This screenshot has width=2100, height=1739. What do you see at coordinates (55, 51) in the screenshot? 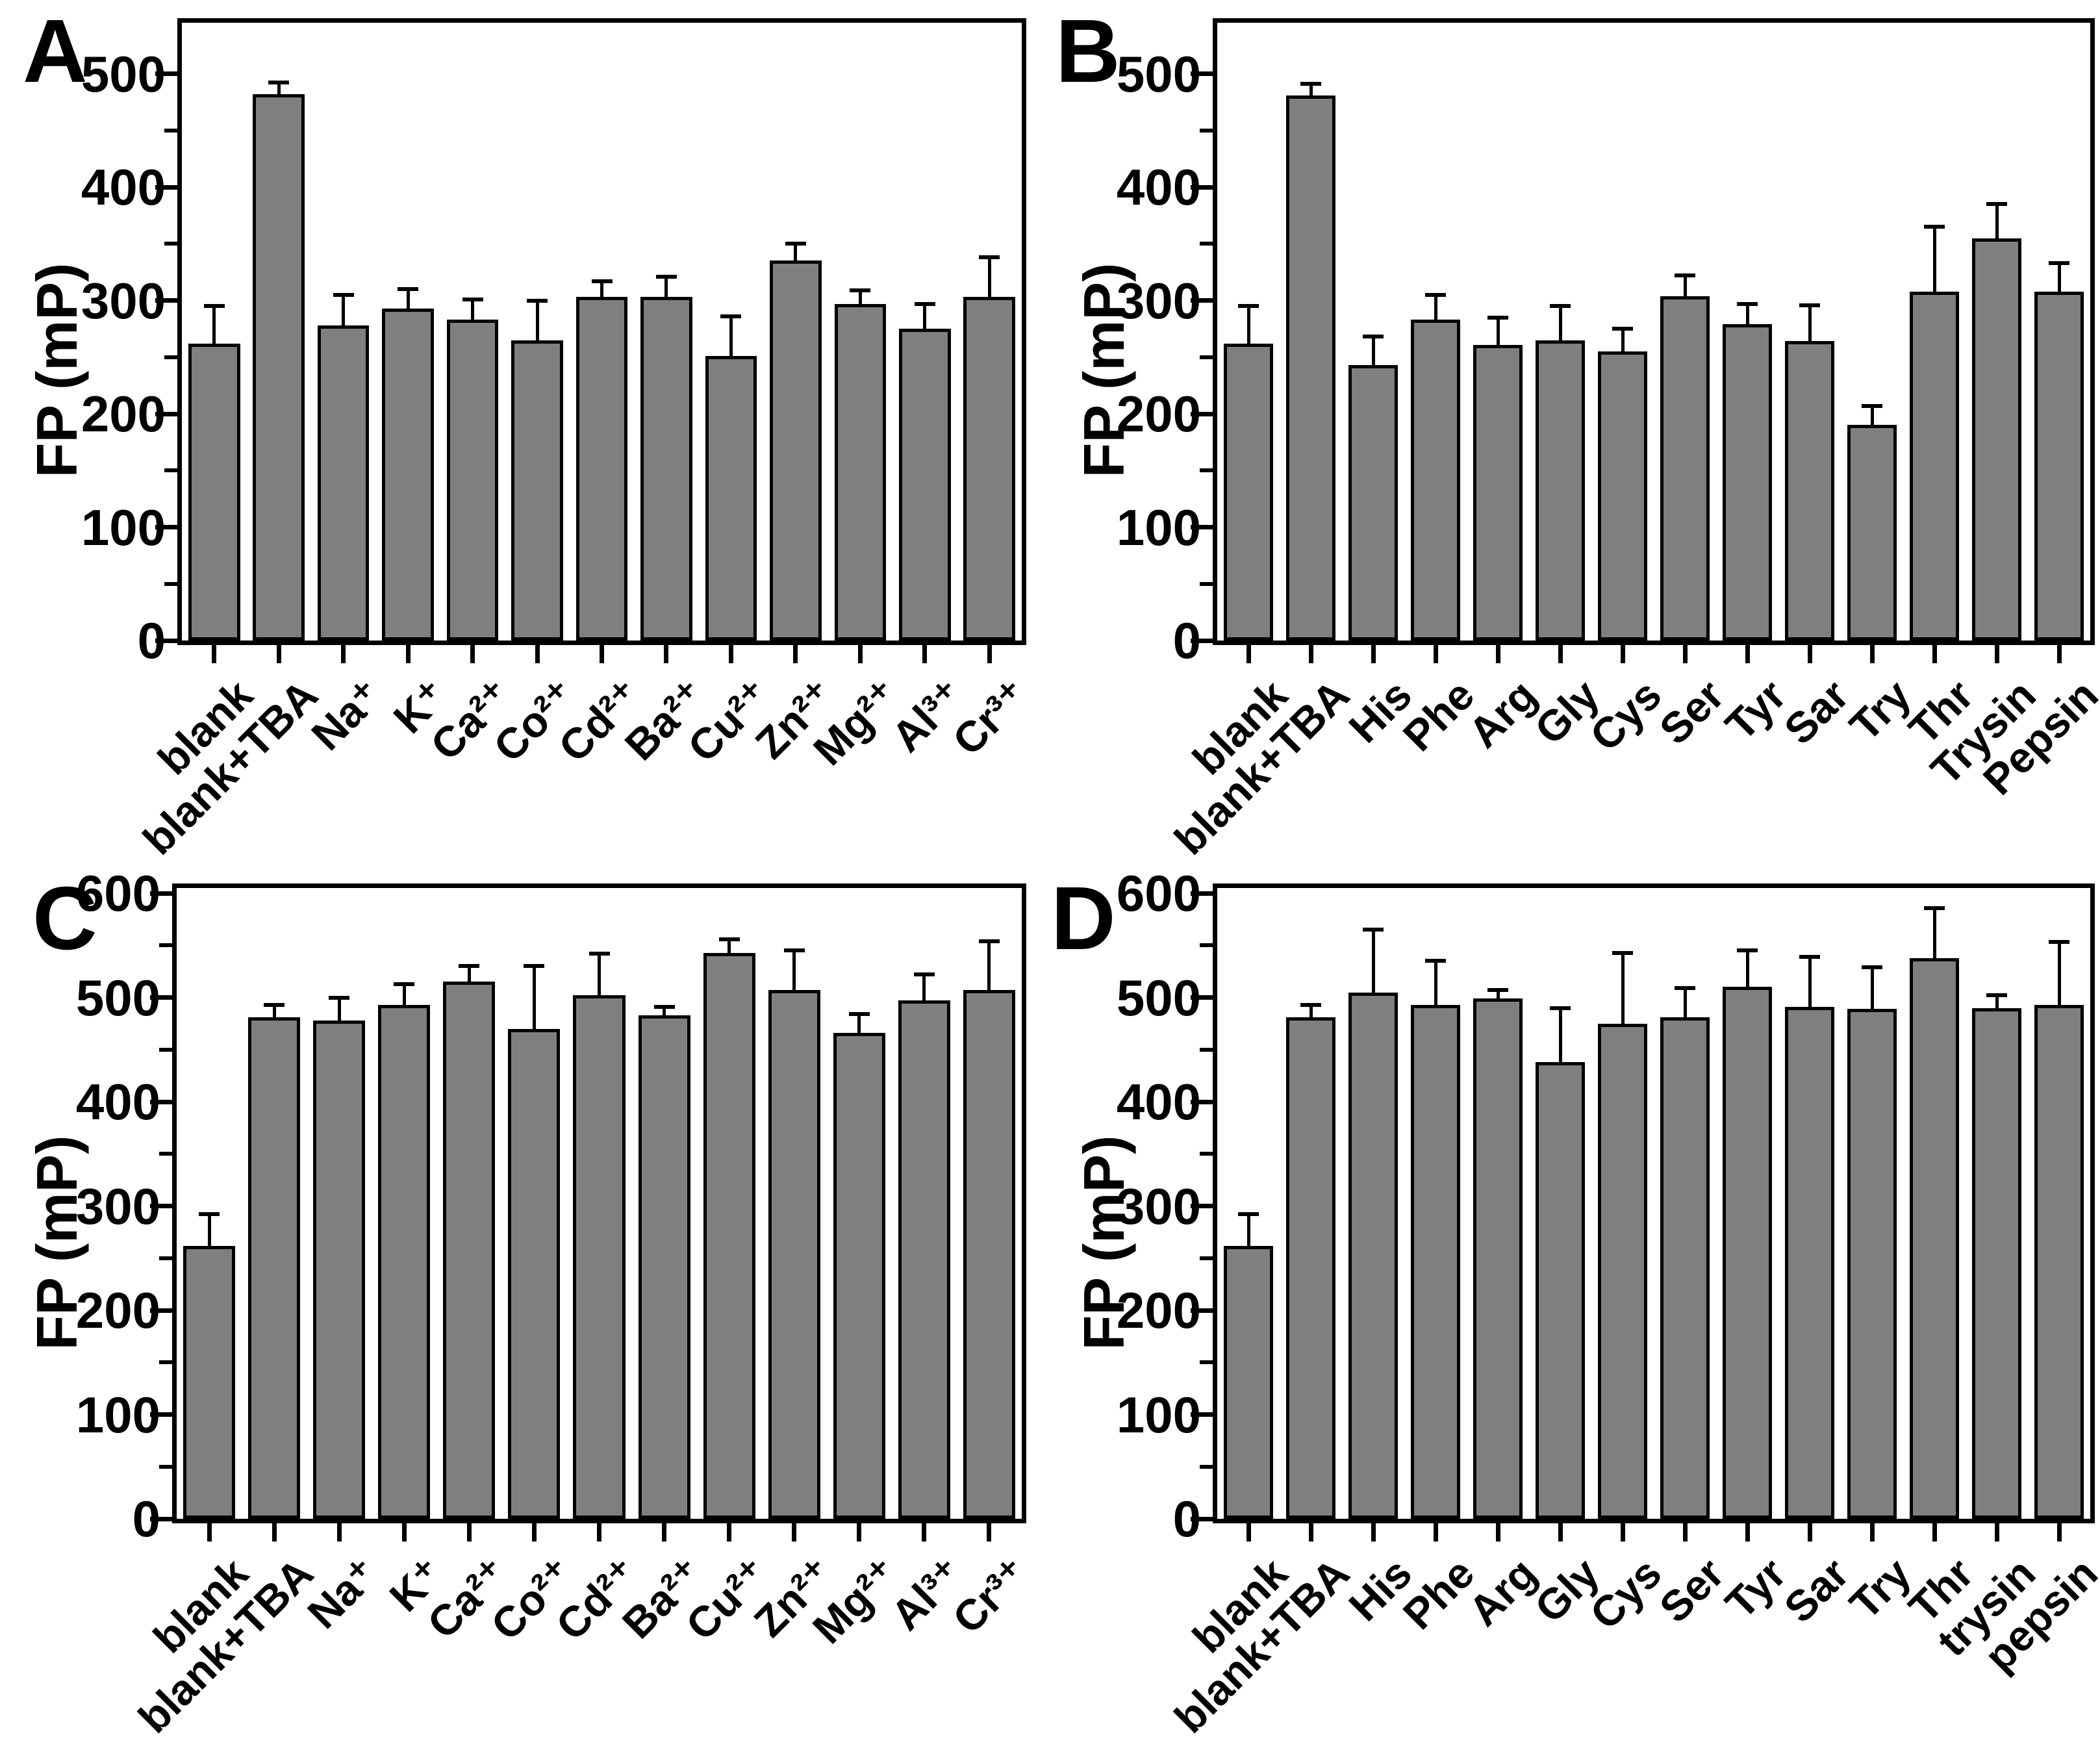
I see `panel-a-letter: A` at bounding box center [55, 51].